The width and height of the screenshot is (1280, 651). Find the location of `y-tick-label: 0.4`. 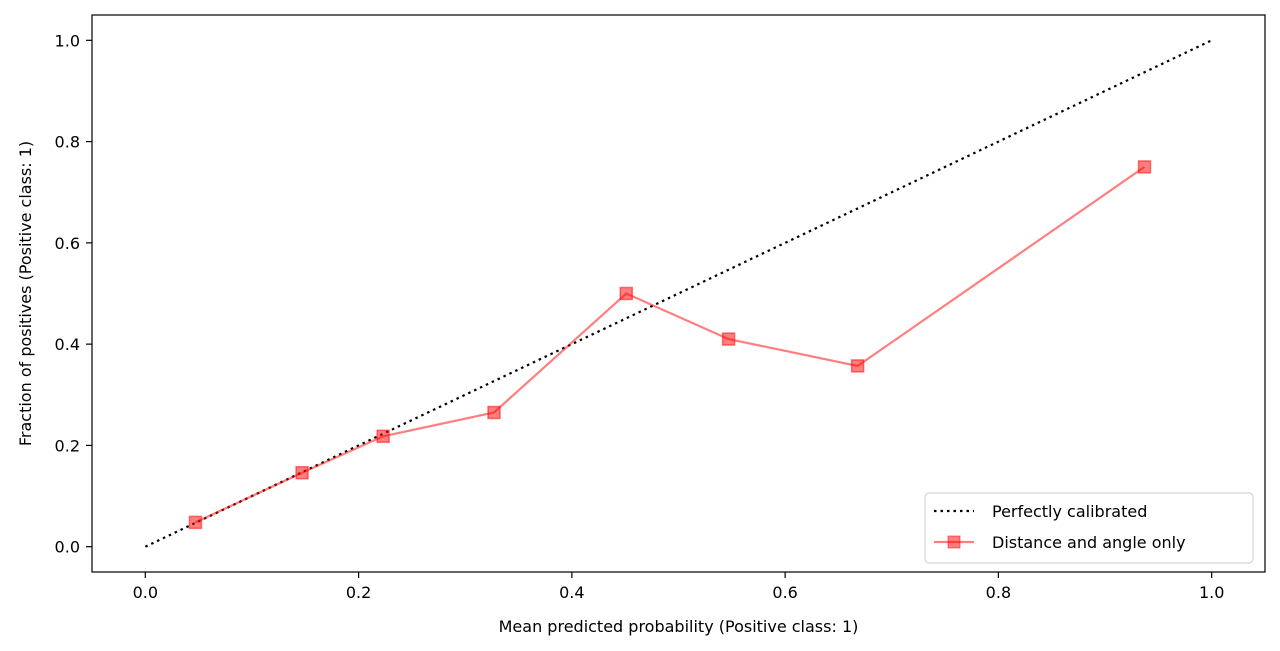

y-tick-label: 0.4 is located at coordinates (67, 344).